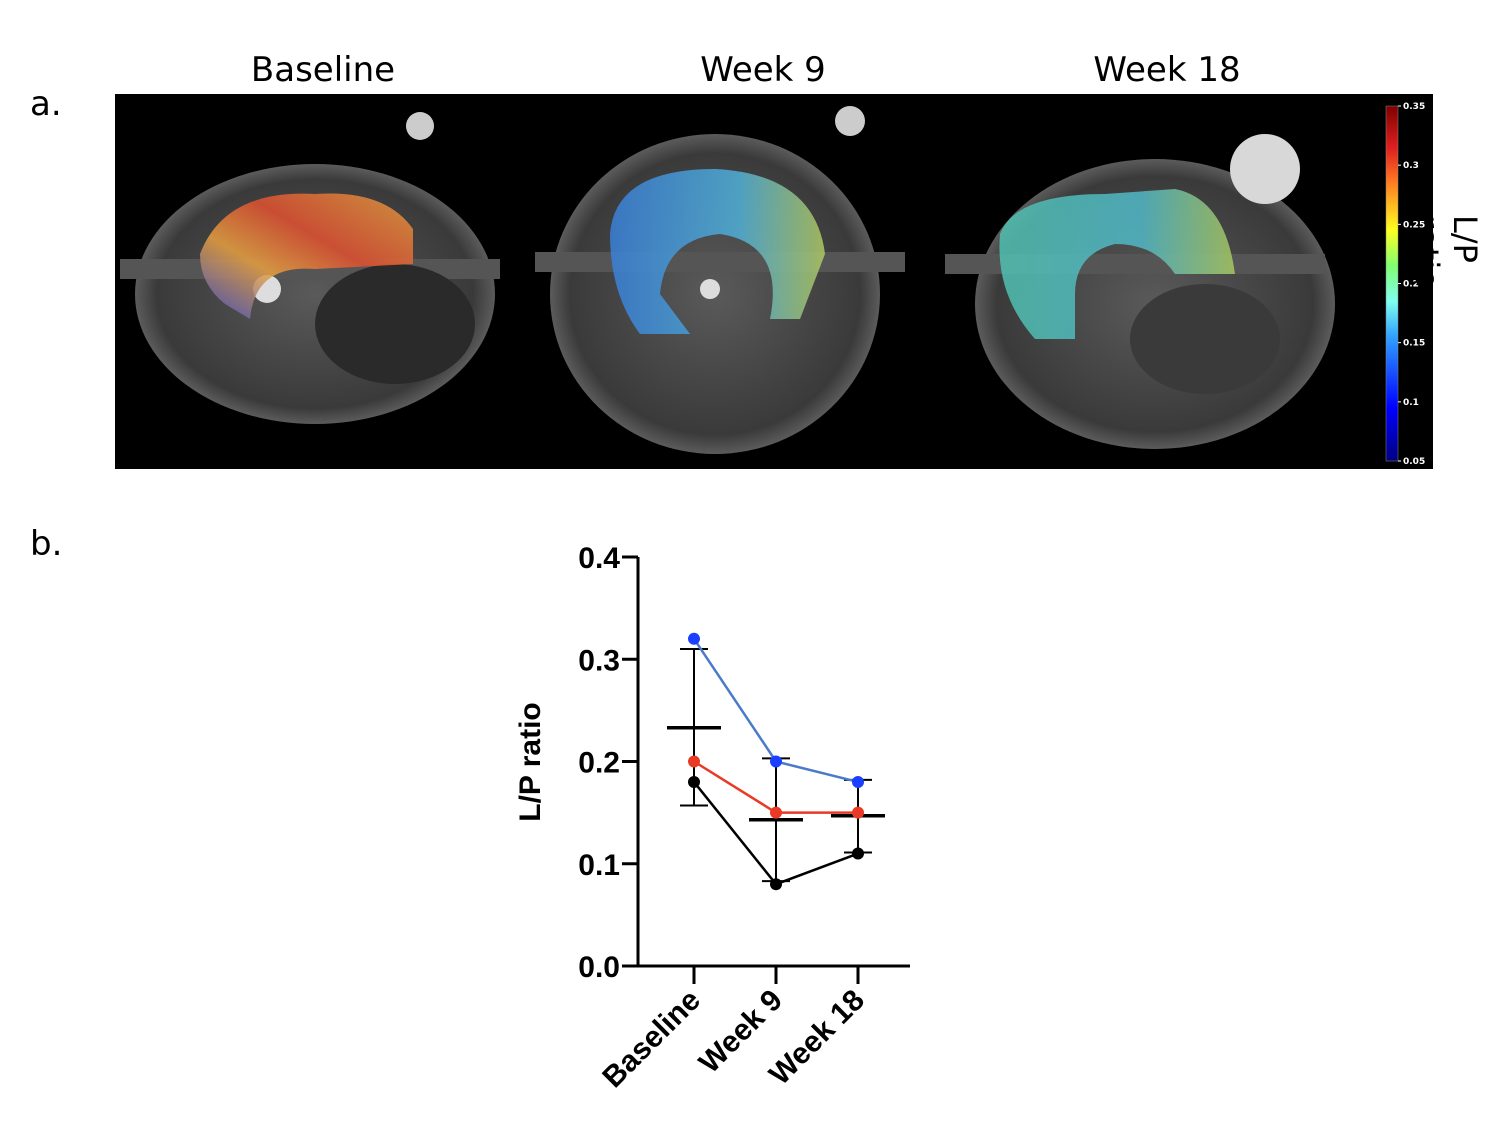 Image resolution: width=1510 pixels, height=1124 pixels. What do you see at coordinates (599, 558) in the screenshot?
I see `y-tick-label: 0.4` at bounding box center [599, 558].